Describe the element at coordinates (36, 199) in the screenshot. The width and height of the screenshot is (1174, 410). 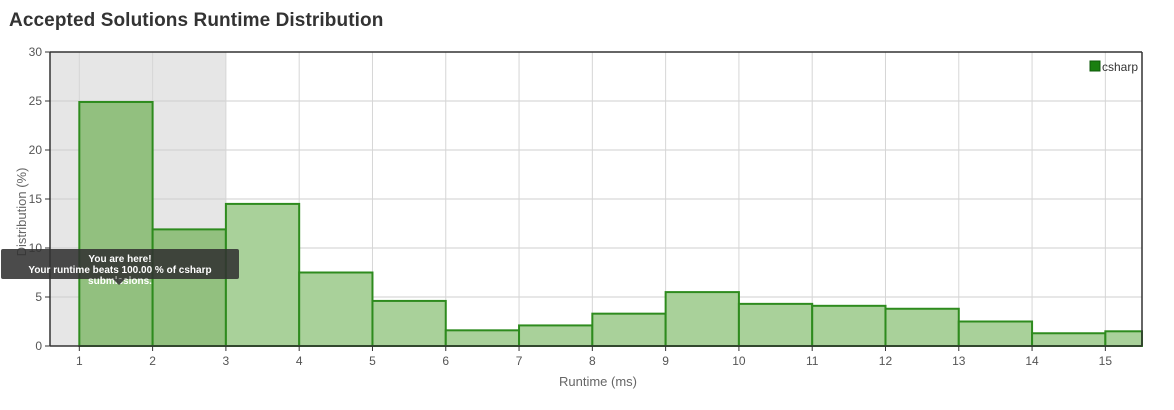
I see `y-tick-label: 15` at that location.